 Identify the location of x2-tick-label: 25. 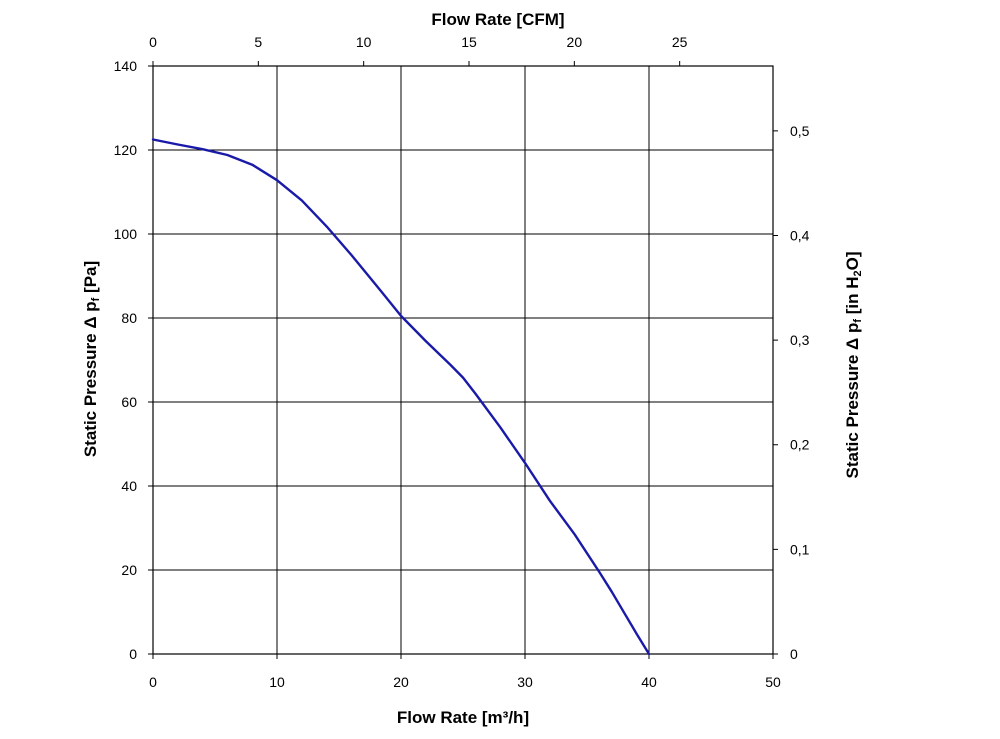
(680, 42).